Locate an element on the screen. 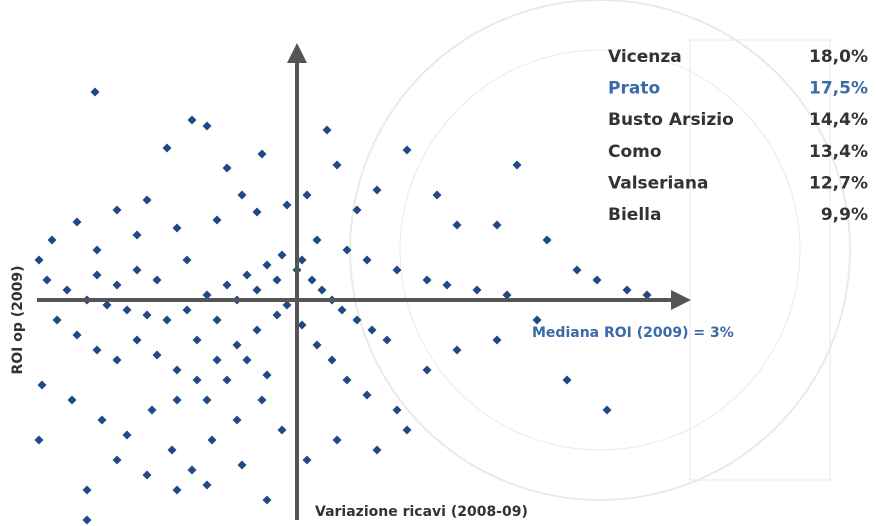  y-axis-label: ROI op (2009) is located at coordinates (18, 319).